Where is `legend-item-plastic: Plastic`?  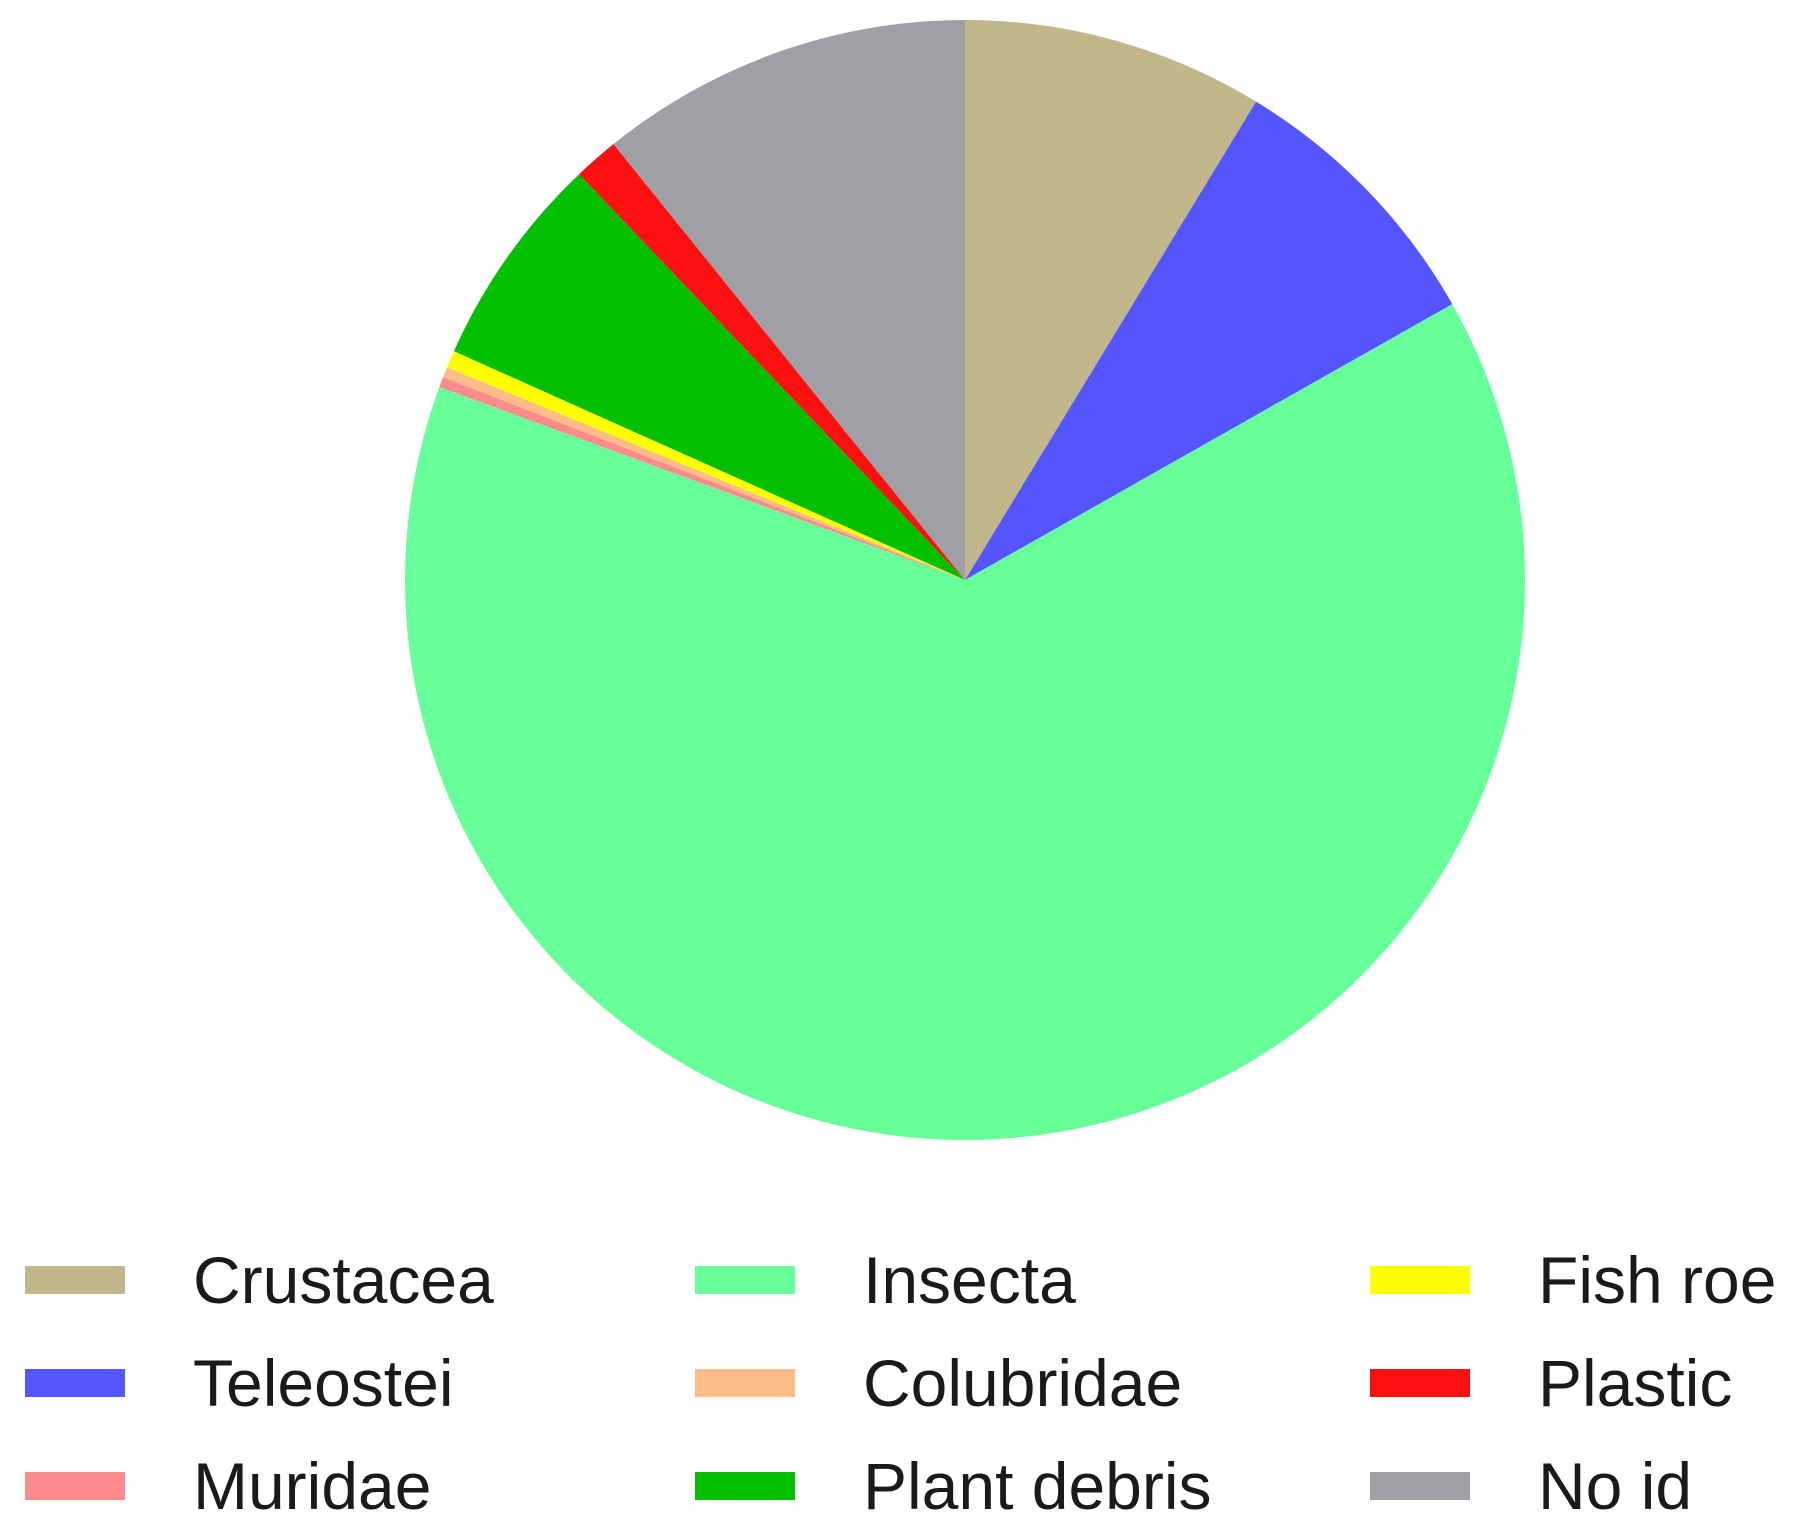
legend-item-plastic: Plastic is located at coordinates (1551, 1383).